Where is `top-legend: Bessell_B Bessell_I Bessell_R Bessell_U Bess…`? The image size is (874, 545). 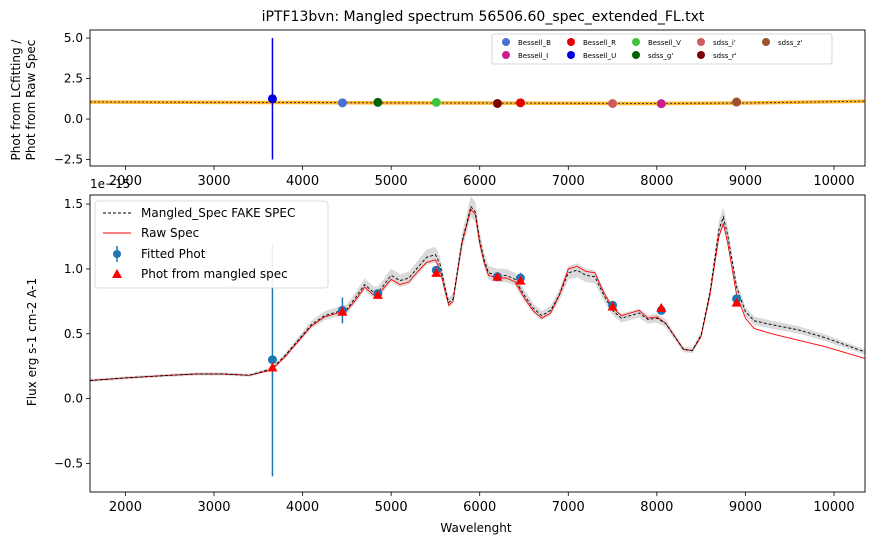 top-legend: Bessell_B Bessell_I Bessell_R Bessell_U Bess… is located at coordinates (662, 49).